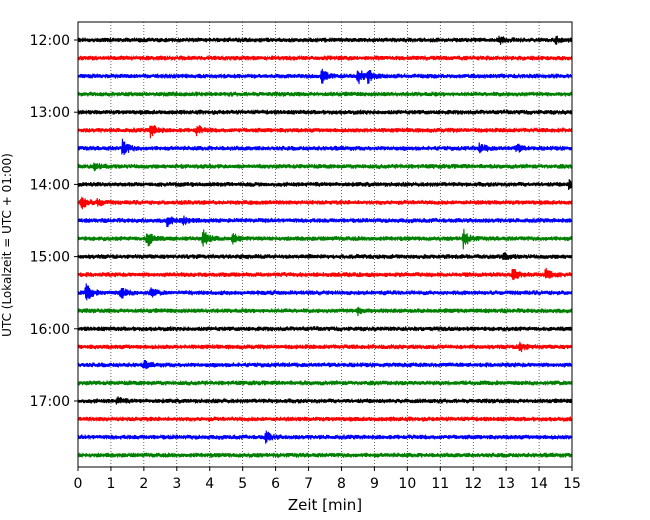 This screenshot has width=650, height=520. Describe the element at coordinates (209, 484) in the screenshot. I see `x-tick-label-4: 4` at that location.